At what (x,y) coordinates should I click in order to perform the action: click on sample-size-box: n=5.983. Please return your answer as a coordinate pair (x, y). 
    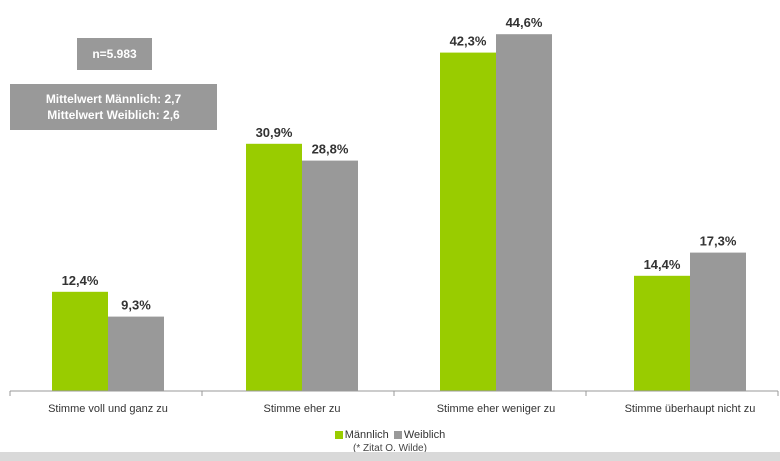
    Looking at the image, I should click on (114, 54).